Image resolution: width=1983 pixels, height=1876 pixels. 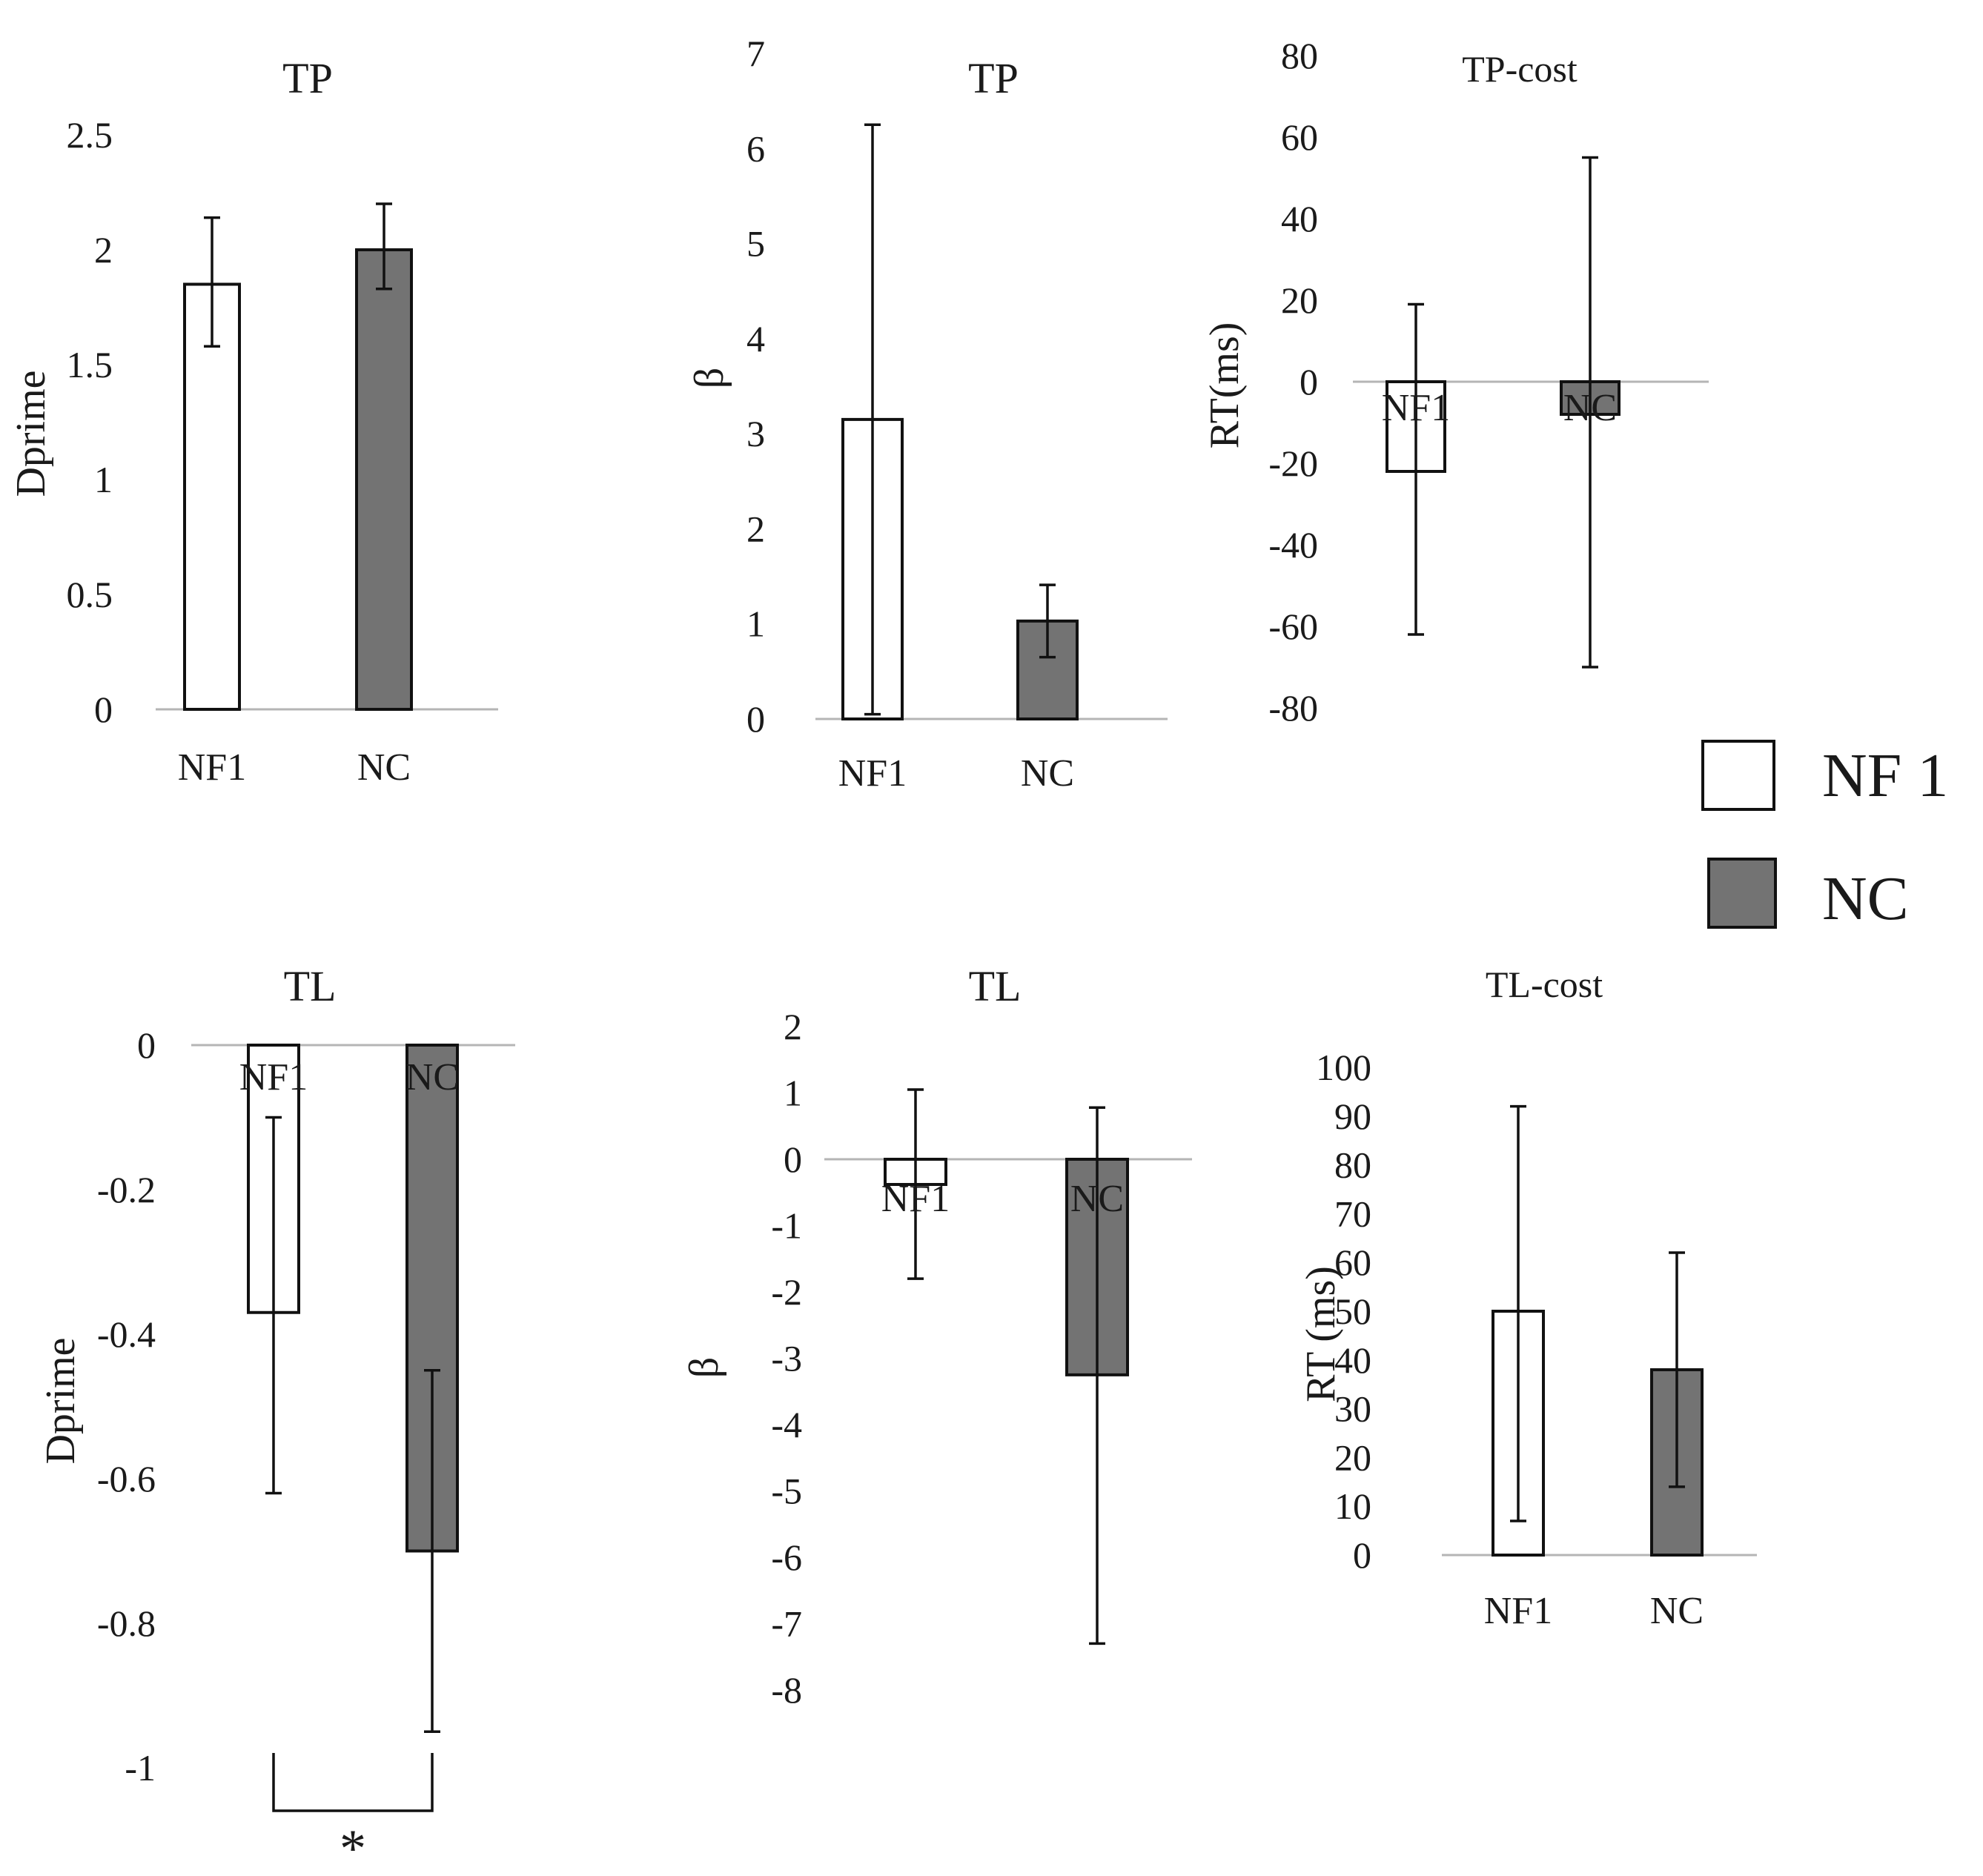 What do you see at coordinates (1824, 836) in the screenshot?
I see `legend: NF 1 NC` at bounding box center [1824, 836].